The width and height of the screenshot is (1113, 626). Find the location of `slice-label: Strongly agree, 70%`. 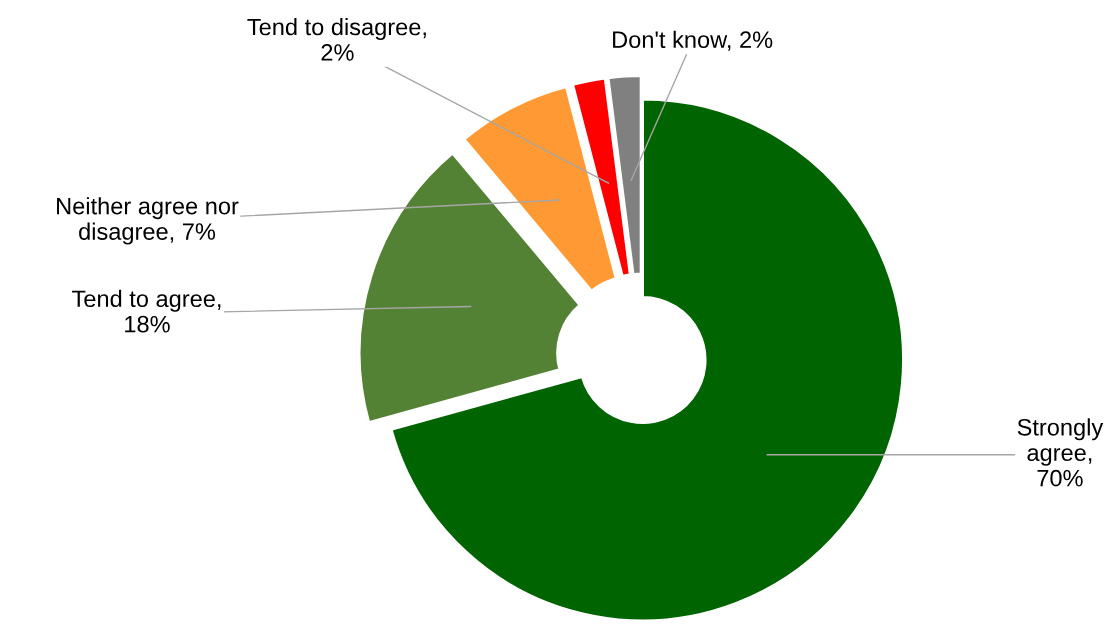

slice-label: Strongly agree, 70% is located at coordinates (1060, 452).